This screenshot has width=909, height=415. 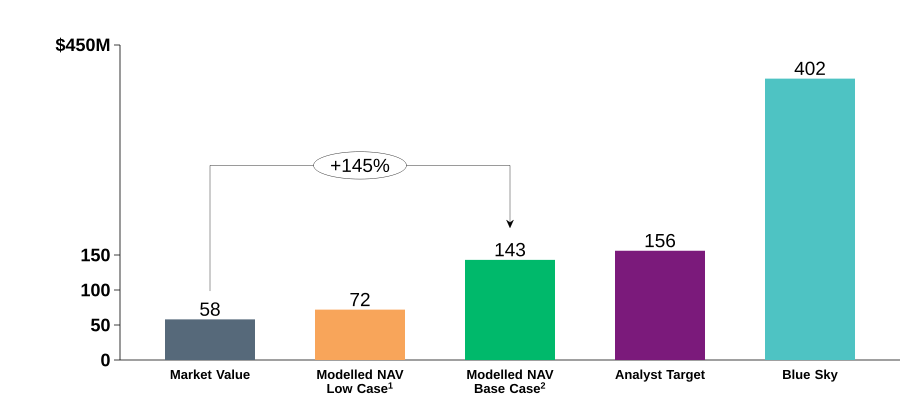 I want to click on annotation: +145%, so click(x=360, y=165).